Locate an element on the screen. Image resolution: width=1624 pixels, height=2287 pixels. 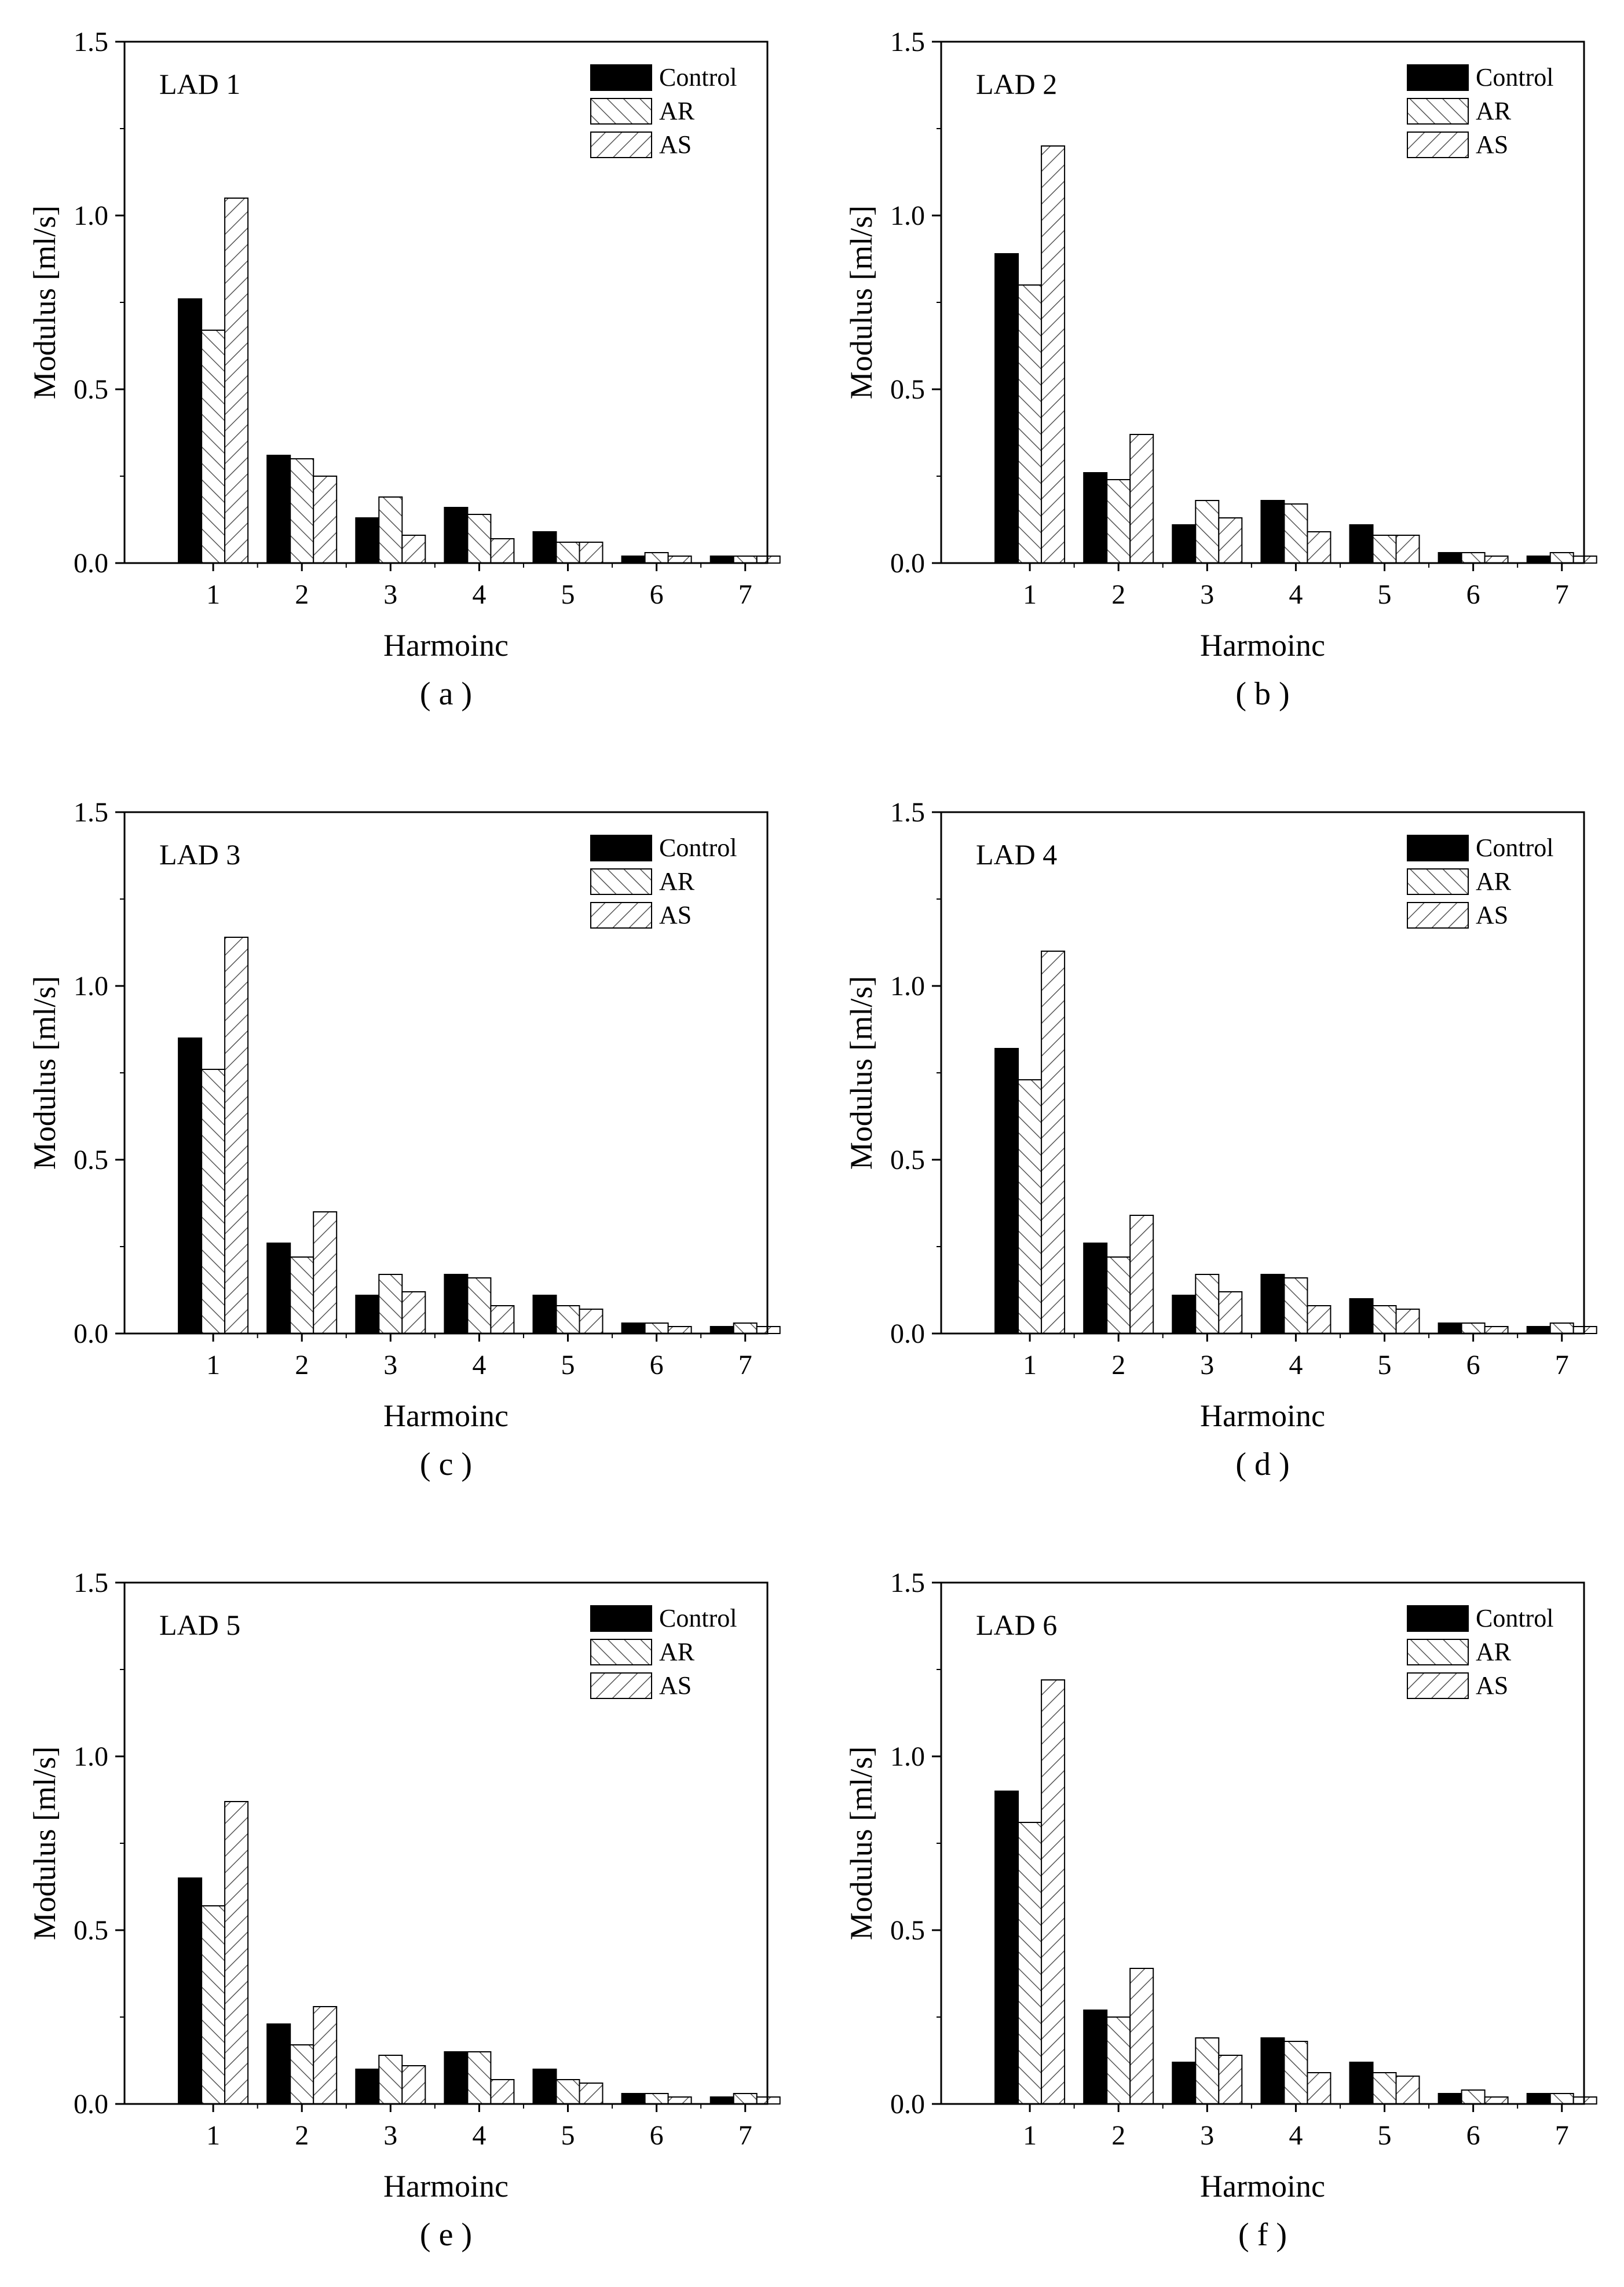
x-tick-label: 1 is located at coordinates (213, 1365).